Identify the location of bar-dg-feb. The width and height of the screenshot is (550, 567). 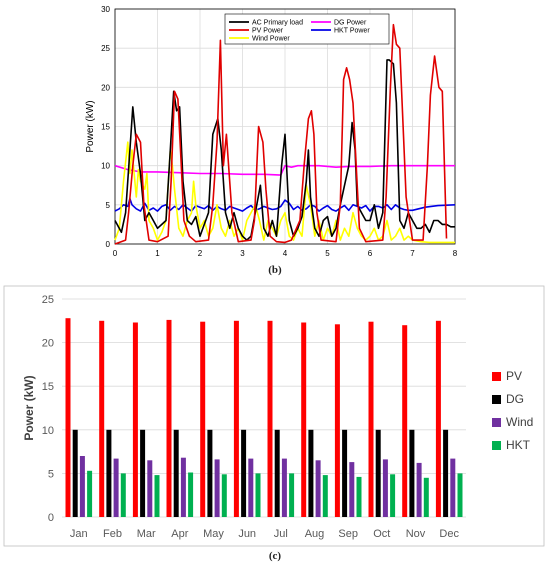
(109, 473).